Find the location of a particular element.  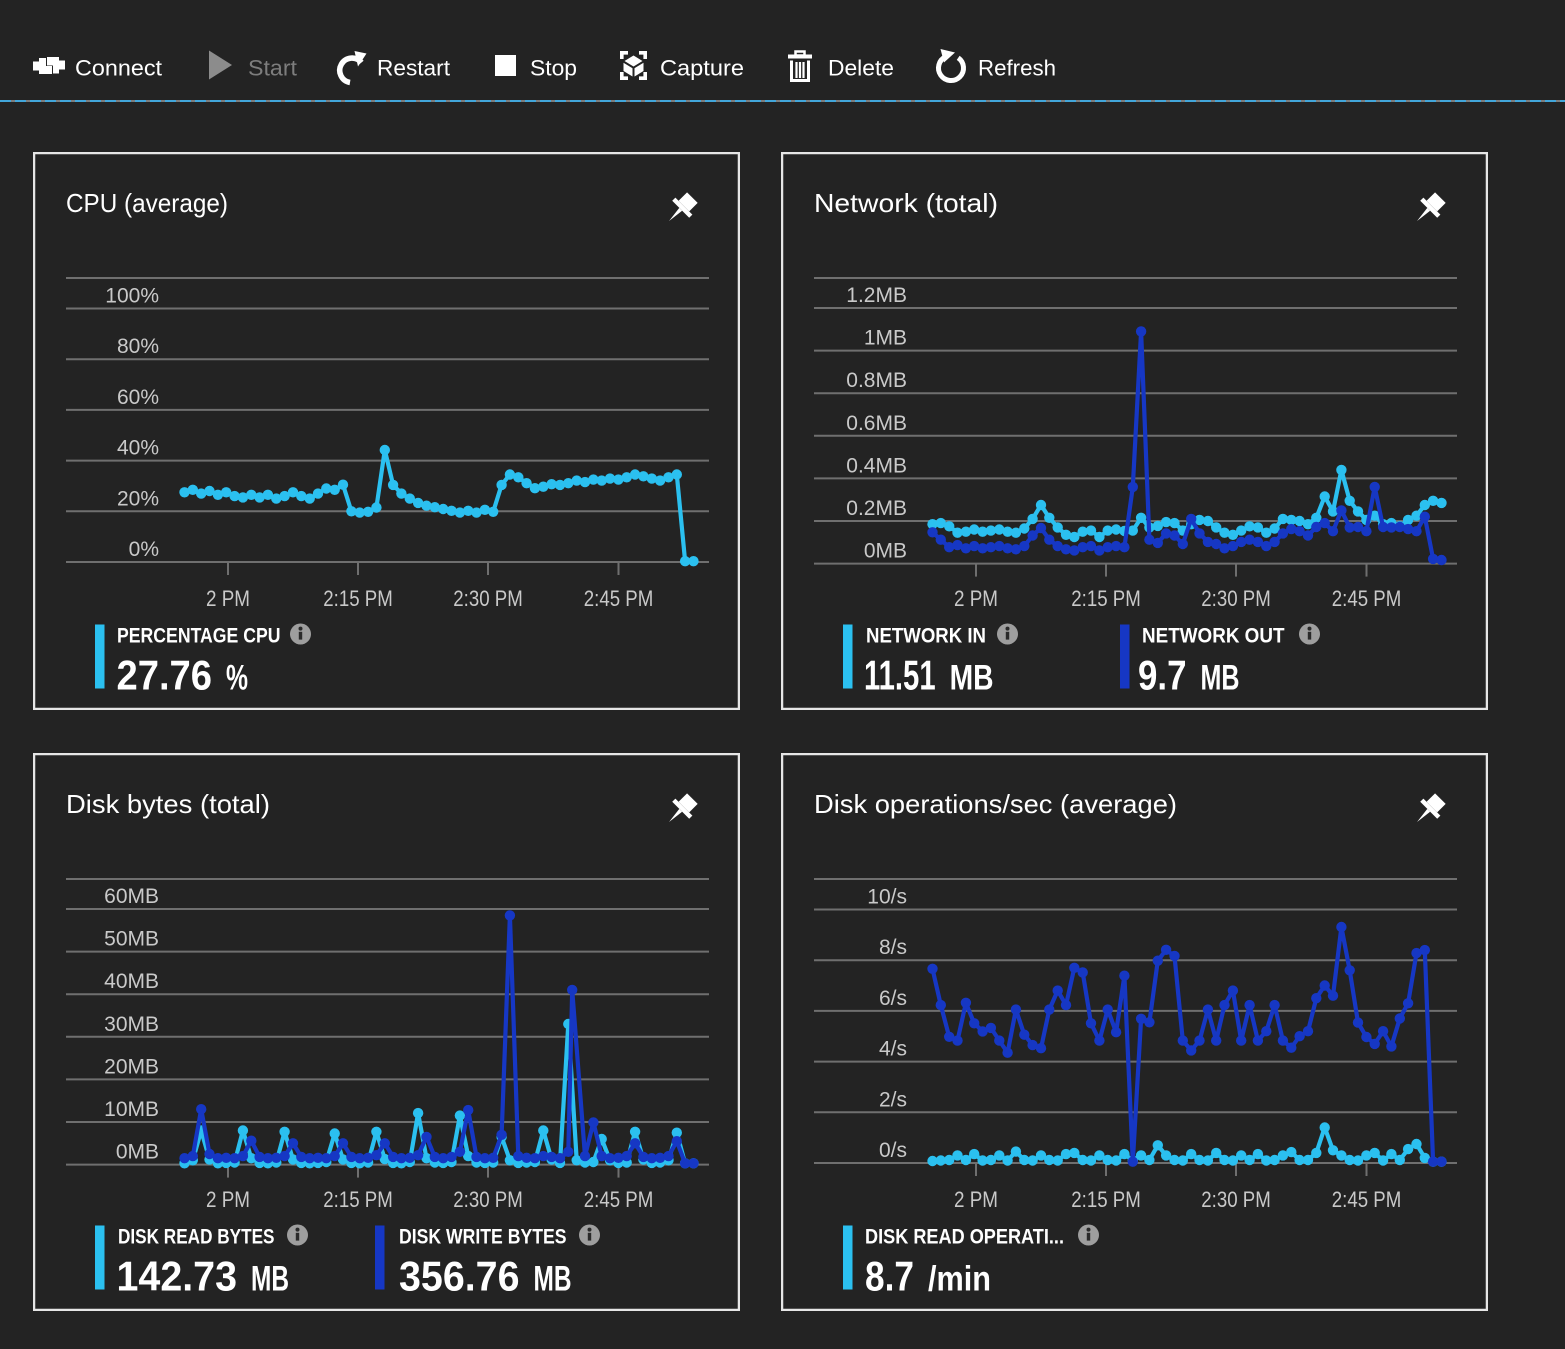

svg-text: PERCENTAGE CPU is located at coordinates (199, 636).